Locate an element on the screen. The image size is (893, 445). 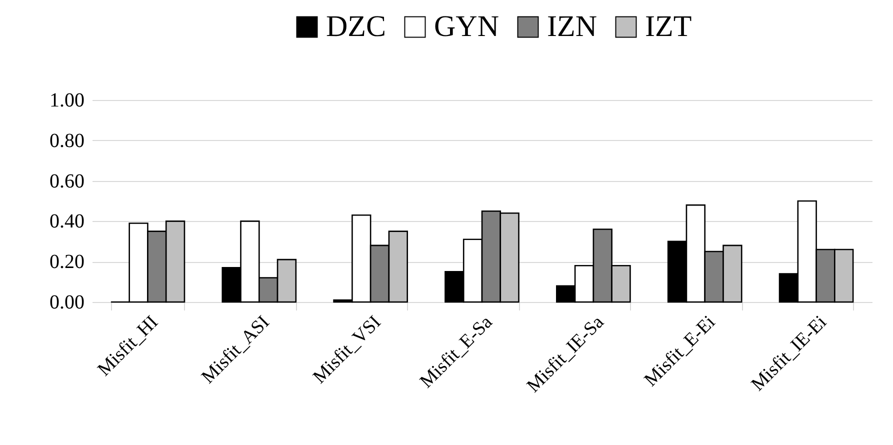
legend-label: IZT is located at coordinates (668, 26).